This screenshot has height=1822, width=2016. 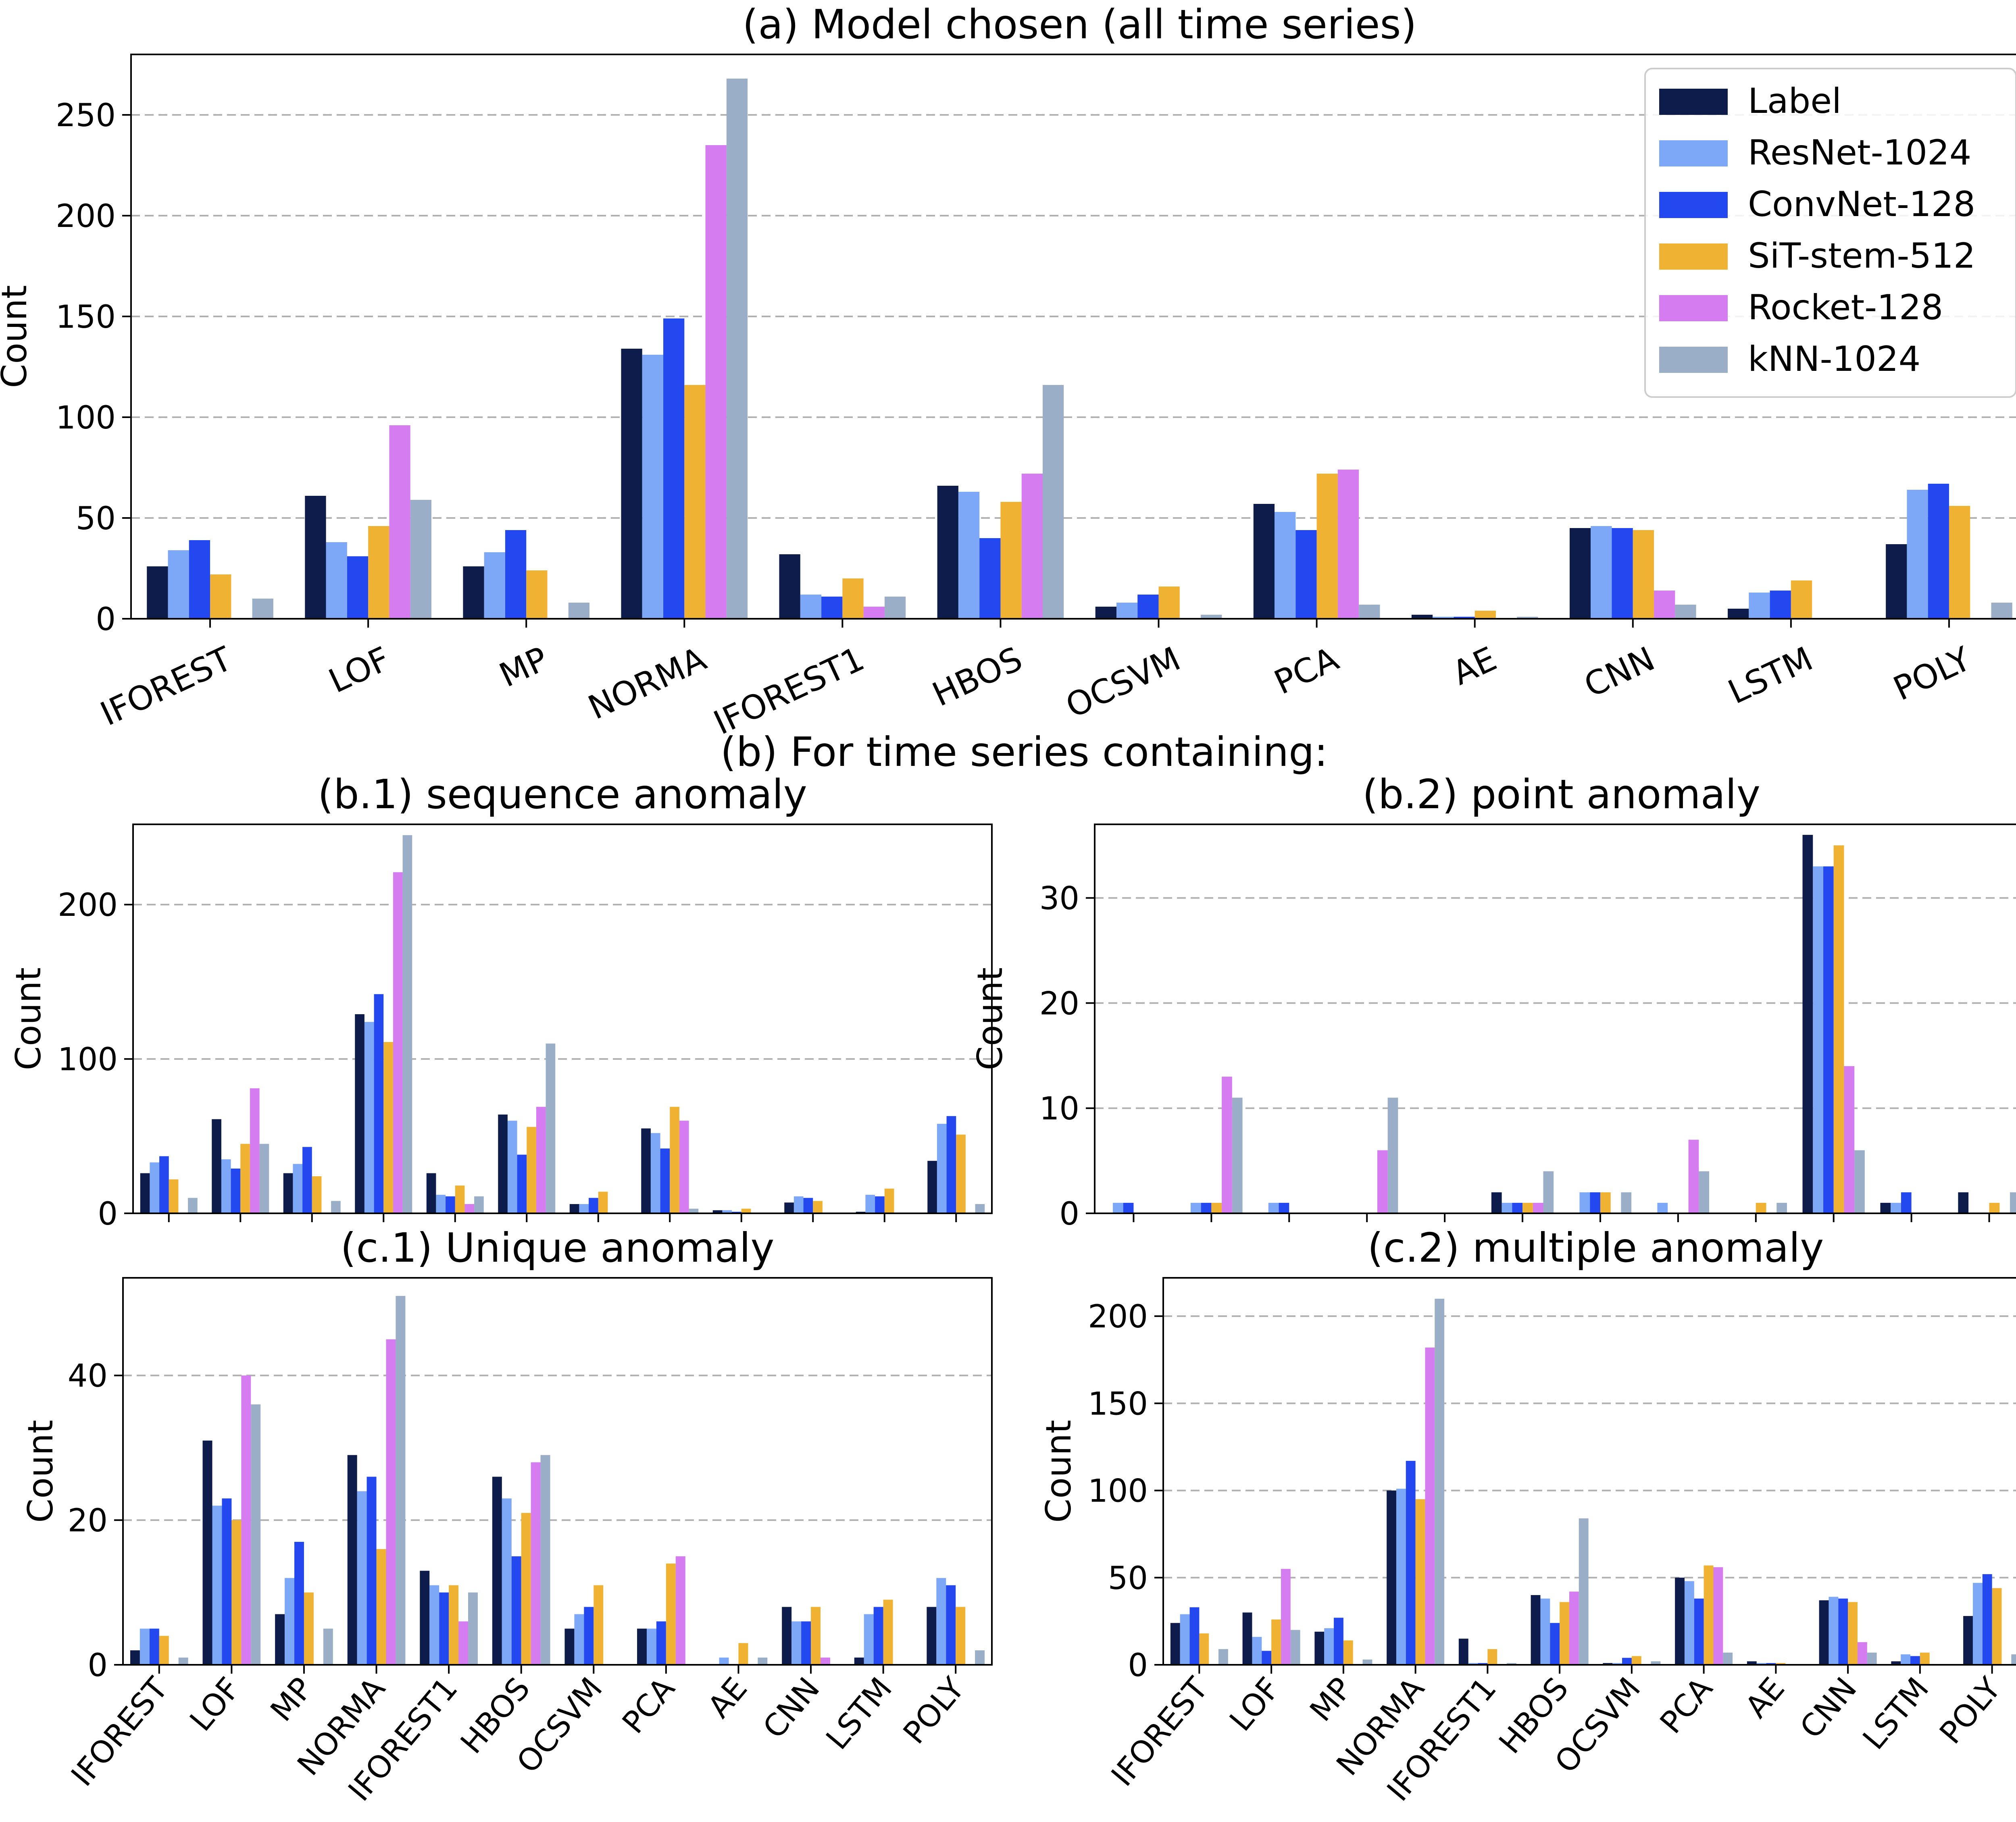 What do you see at coordinates (859, 1661) in the screenshot?
I see `bar-c1-label-lstm` at bounding box center [859, 1661].